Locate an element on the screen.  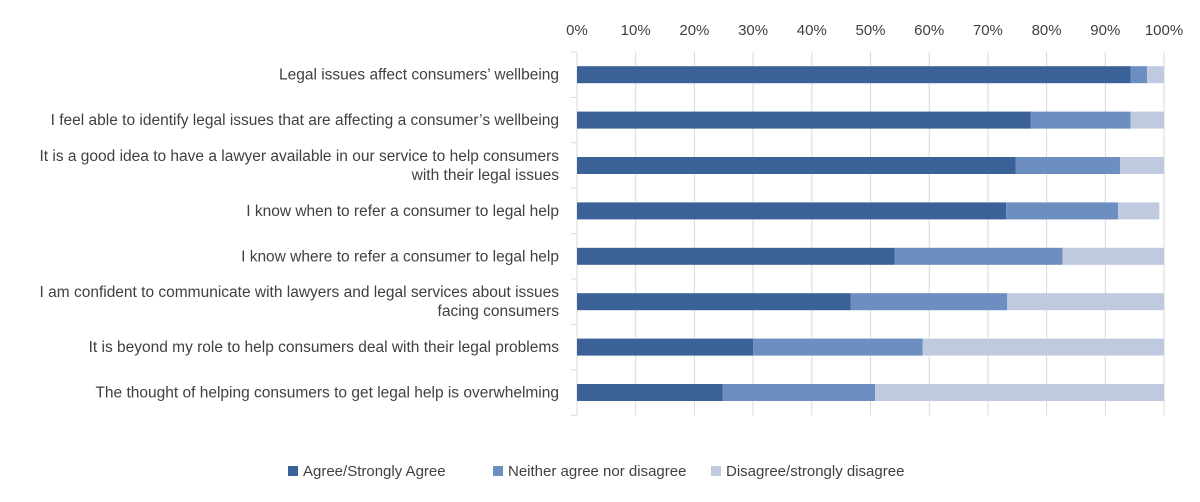
x-tick-label: 100% is located at coordinates (1164, 30).